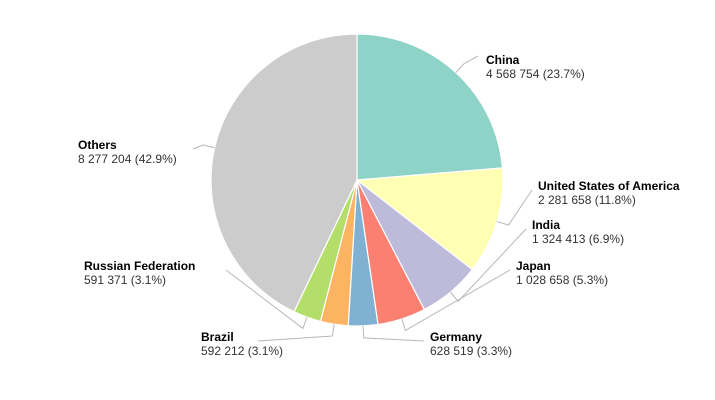 This screenshot has height=400, width=715. Describe the element at coordinates (488, 265) in the screenshot. I see `leader-line-india` at that location.